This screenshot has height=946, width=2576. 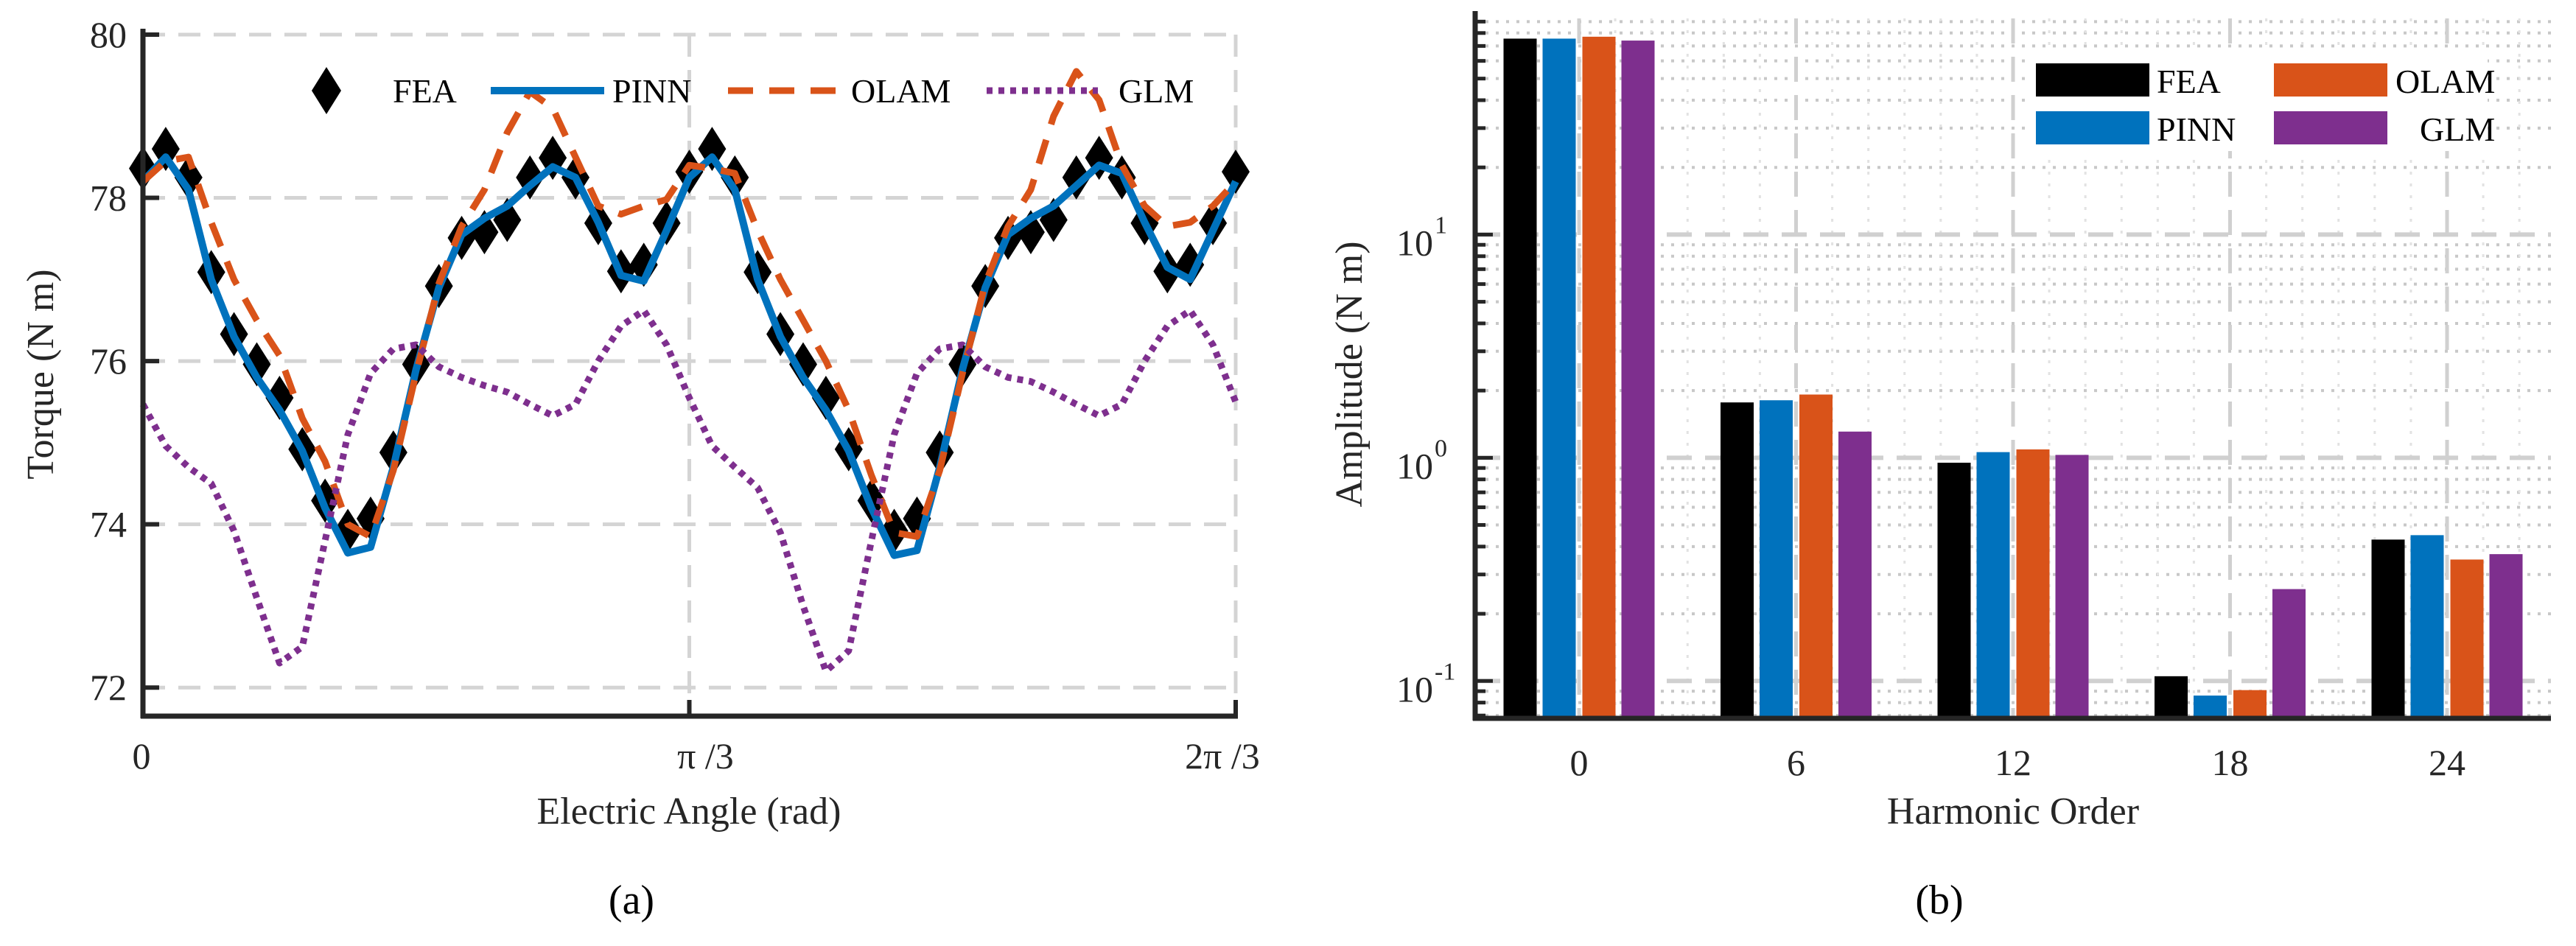 I want to click on y-axis-label: Torque (N m), so click(x=41, y=374).